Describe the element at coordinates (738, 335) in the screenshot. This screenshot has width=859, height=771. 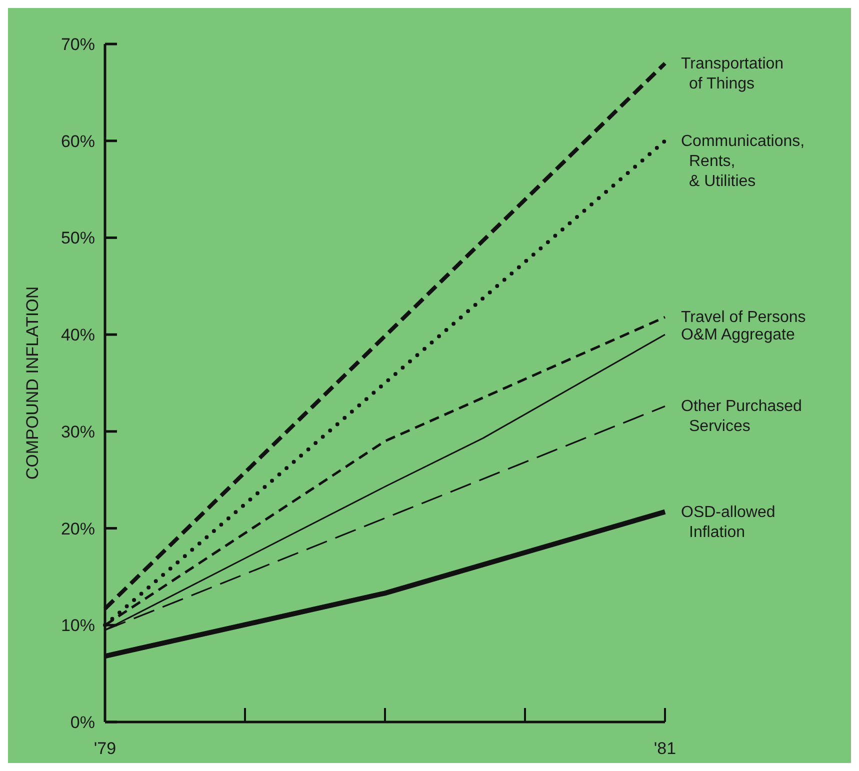
I see `series-label: O&M Aggregate` at that location.